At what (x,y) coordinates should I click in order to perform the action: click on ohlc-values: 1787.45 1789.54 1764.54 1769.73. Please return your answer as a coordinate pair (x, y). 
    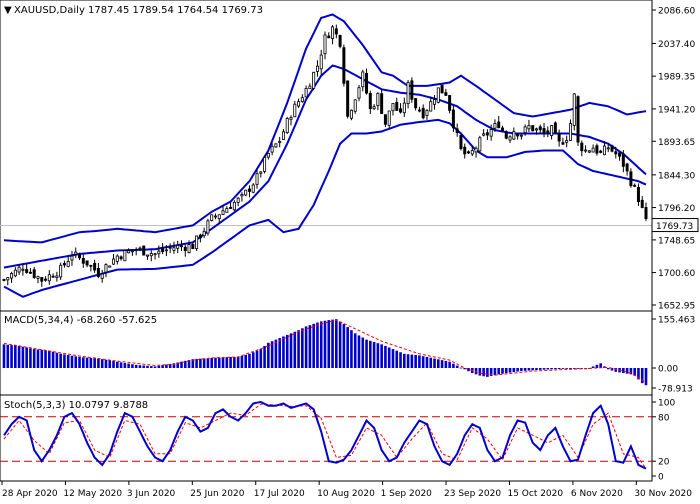
    Looking at the image, I should click on (175, 10).